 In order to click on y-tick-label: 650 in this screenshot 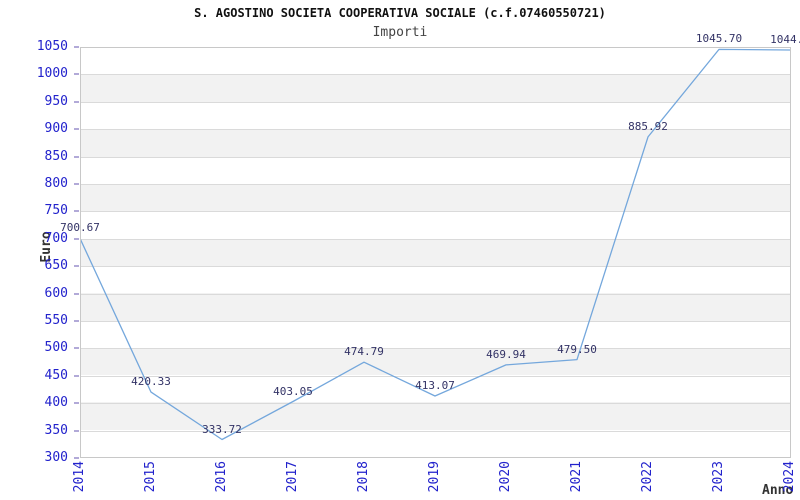, I will do `click(56, 266)`.